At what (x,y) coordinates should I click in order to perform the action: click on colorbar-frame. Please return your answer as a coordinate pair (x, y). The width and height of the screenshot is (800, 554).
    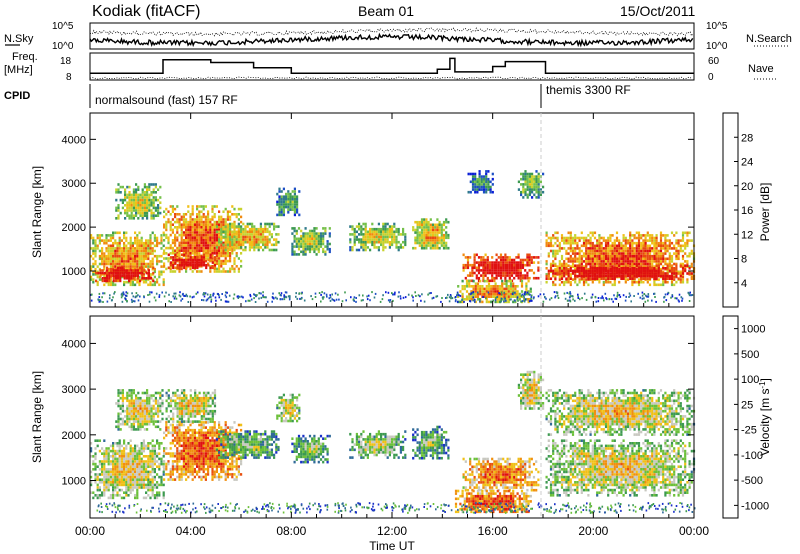
    Looking at the image, I should click on (730, 417).